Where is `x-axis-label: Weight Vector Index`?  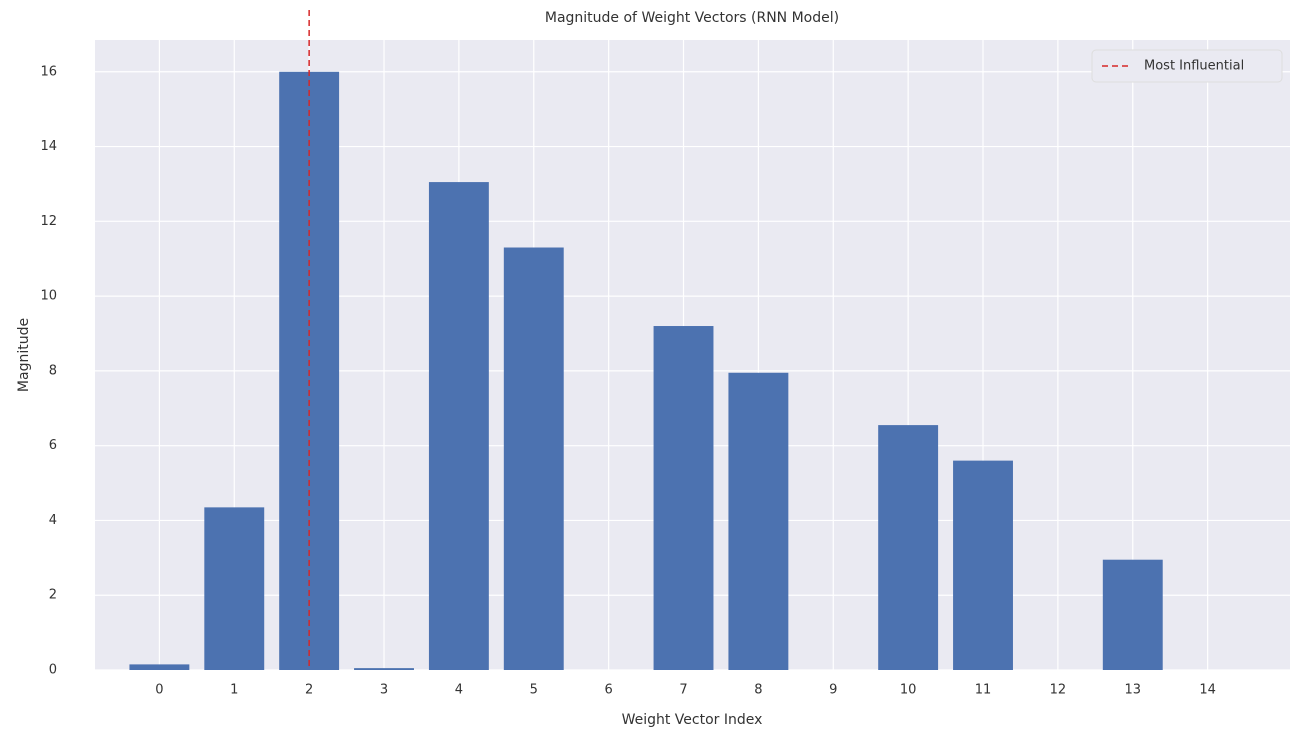 x-axis-label: Weight Vector Index is located at coordinates (692, 720).